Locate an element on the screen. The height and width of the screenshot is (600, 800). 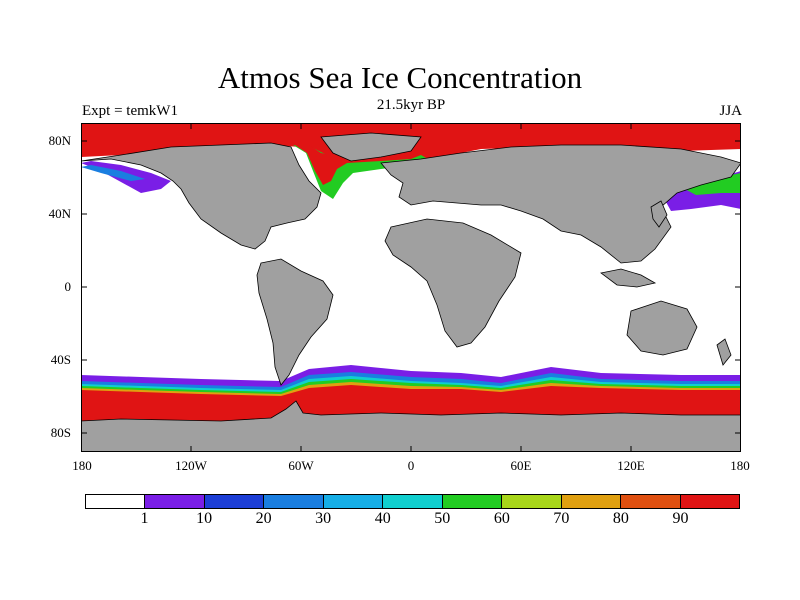
x-tick-180e: 180 is located at coordinates (740, 465).